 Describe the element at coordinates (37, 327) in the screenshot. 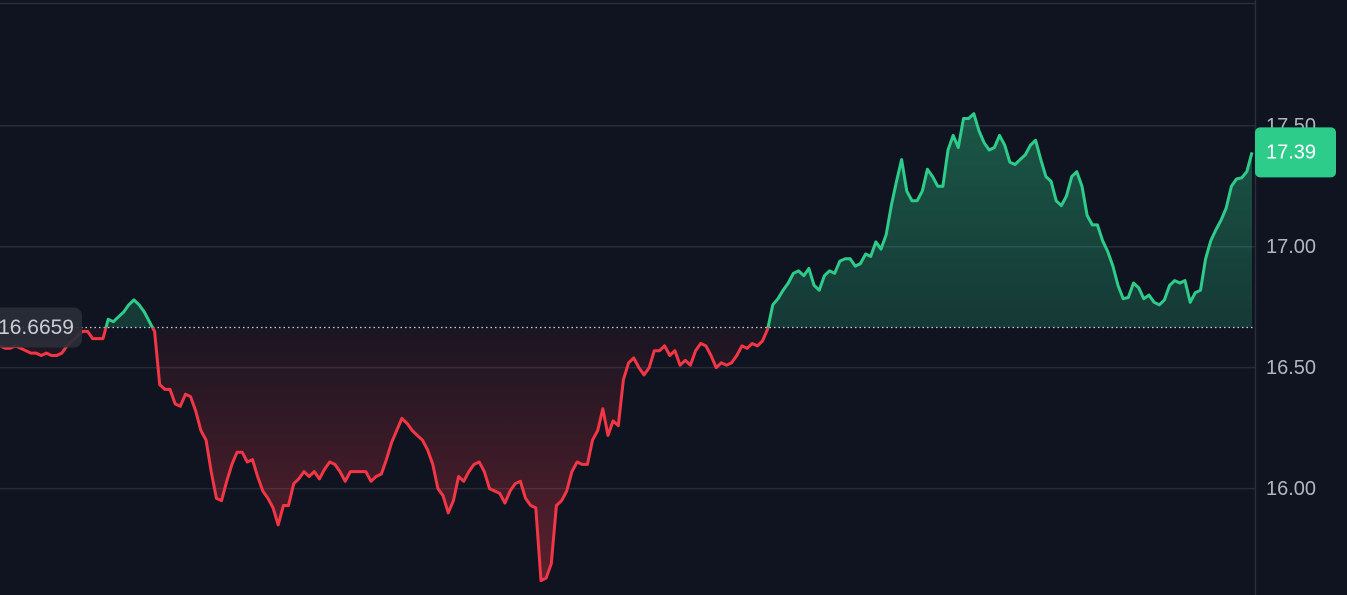

I see `baseline-label: 16.6659` at that location.